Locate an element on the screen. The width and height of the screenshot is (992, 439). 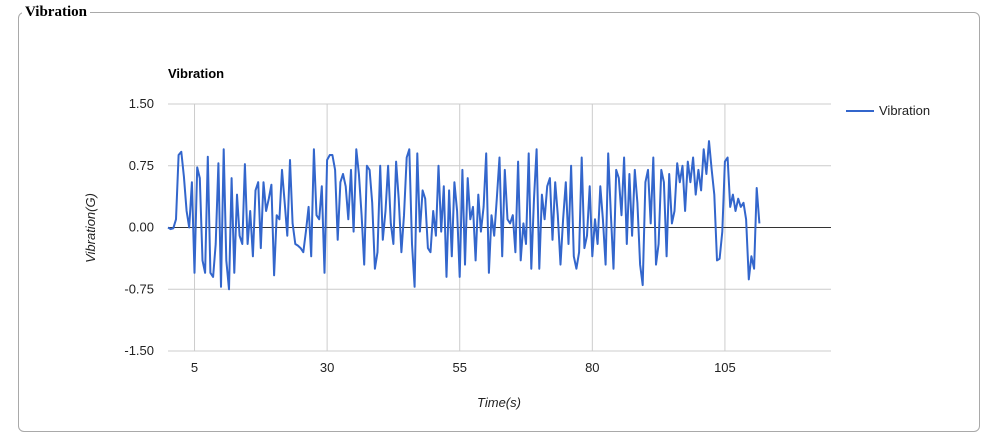
chart-title: Vibration is located at coordinates (196, 73).